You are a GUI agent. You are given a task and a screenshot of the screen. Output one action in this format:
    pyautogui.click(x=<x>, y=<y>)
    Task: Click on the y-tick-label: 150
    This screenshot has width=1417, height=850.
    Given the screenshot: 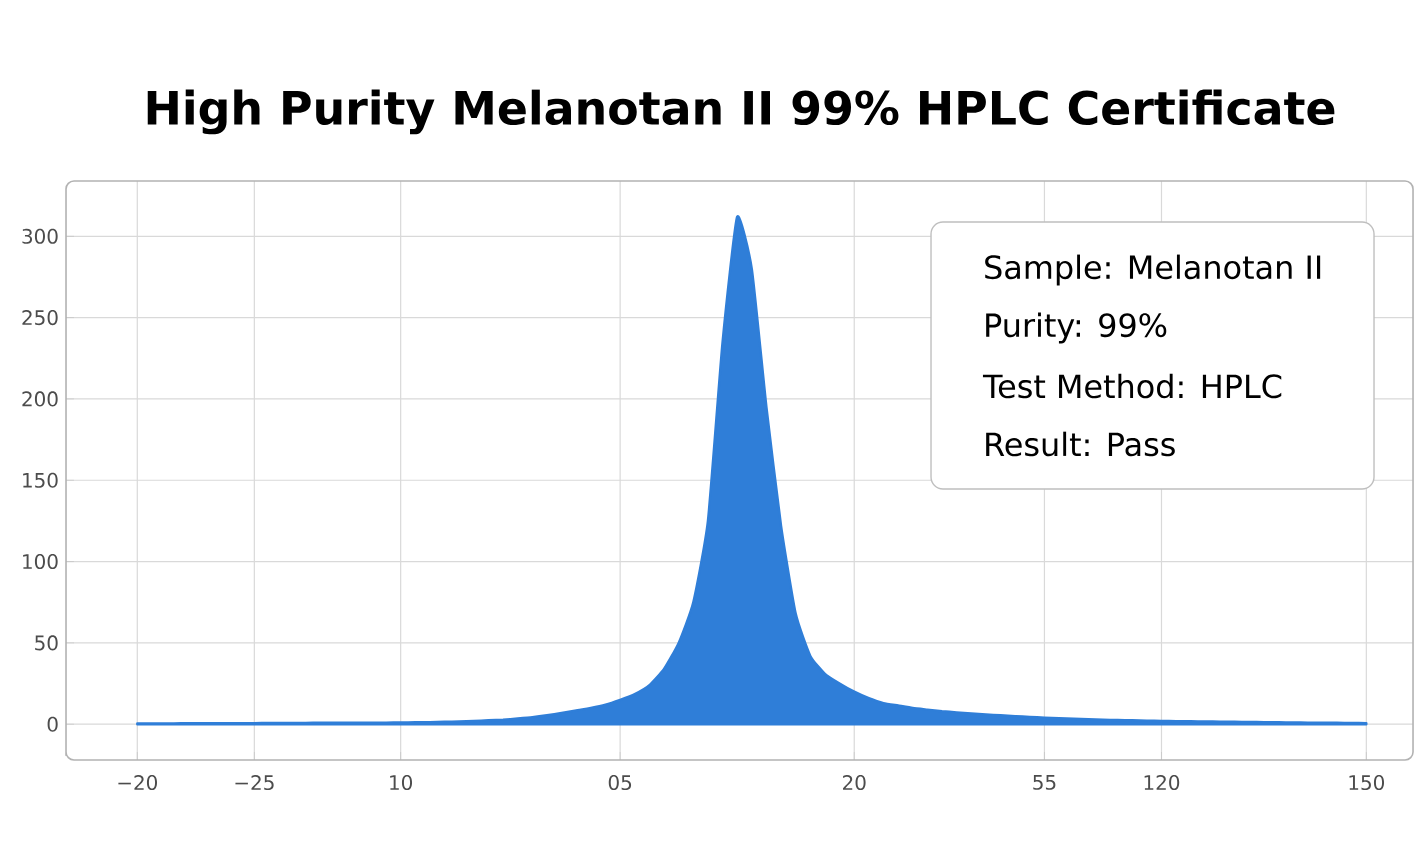 What is the action you would take?
    pyautogui.click(x=40, y=480)
    